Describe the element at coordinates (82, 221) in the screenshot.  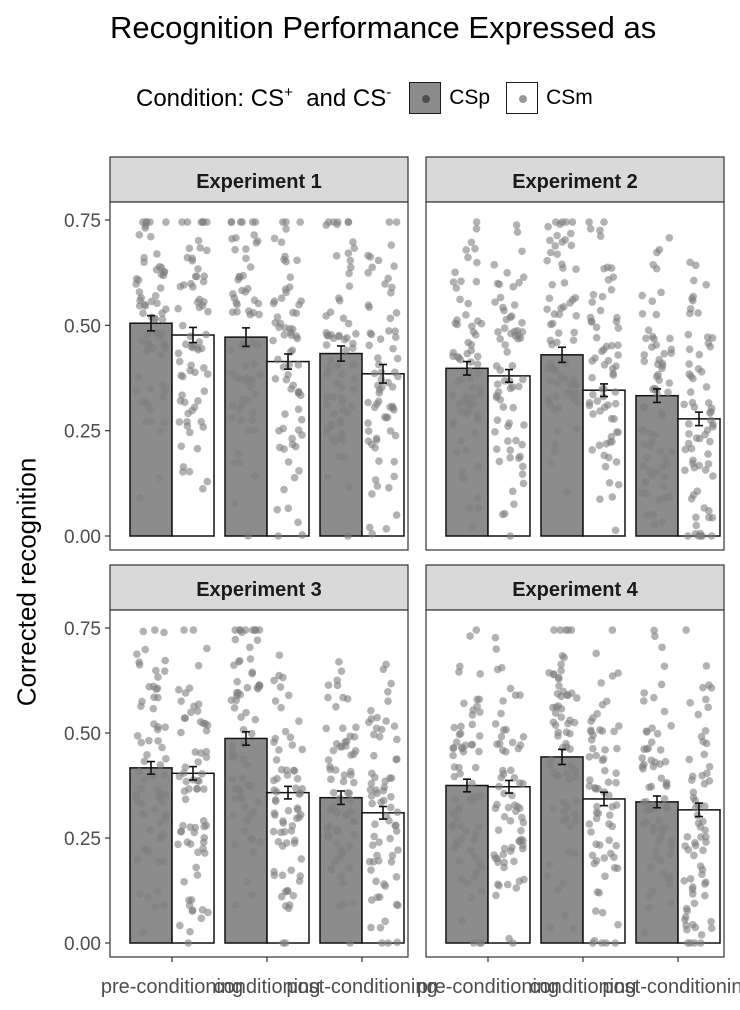
I see `y-tick-label: 0.75` at that location.